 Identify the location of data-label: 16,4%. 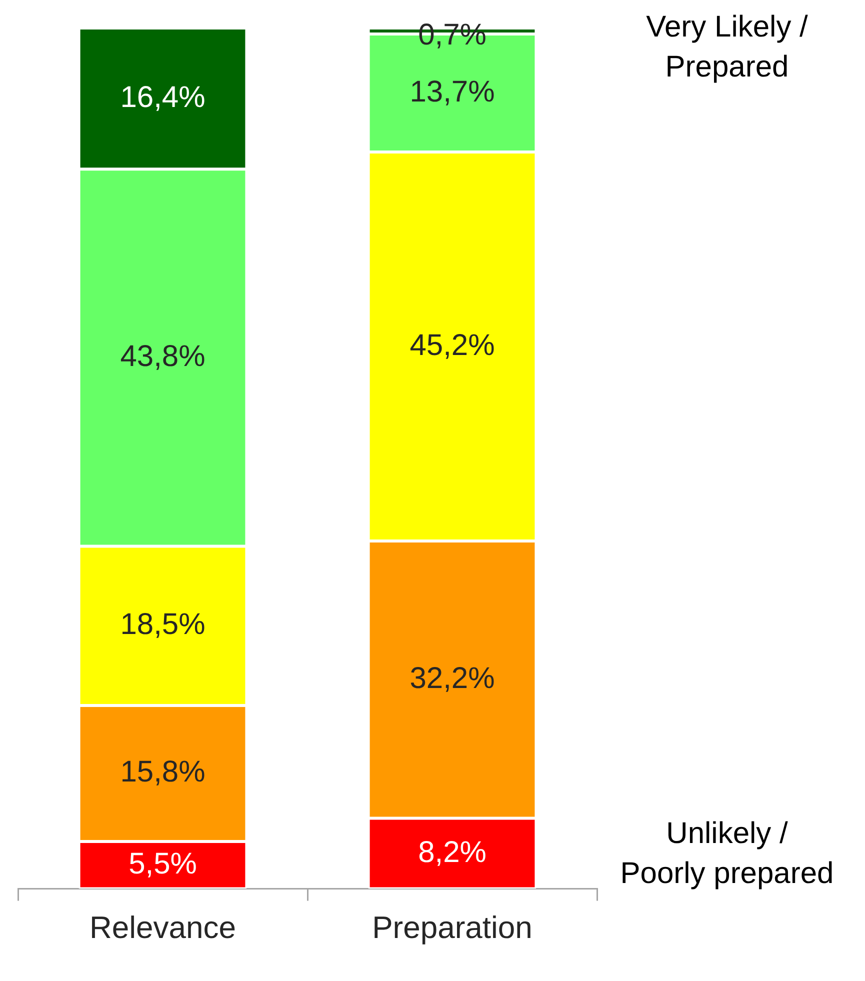
(163, 97).